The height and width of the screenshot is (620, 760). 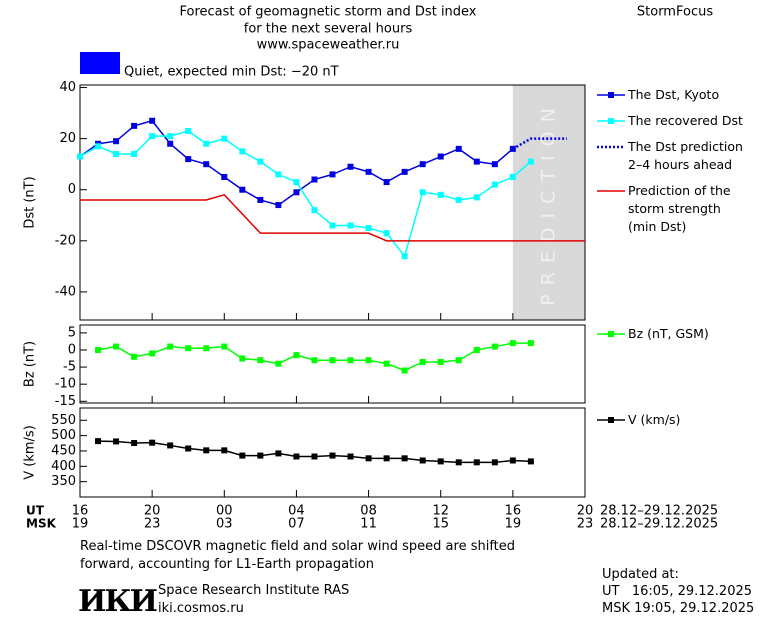 I want to click on x2-tick-label: 11, so click(x=368, y=524).